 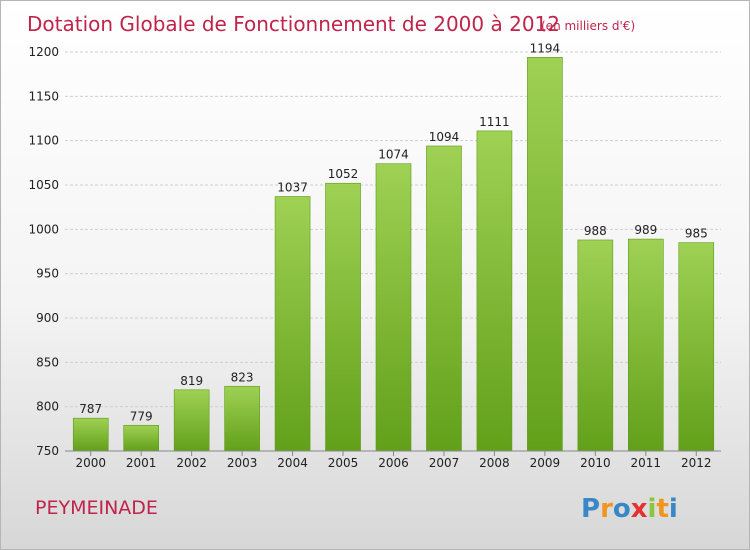 I want to click on value-label: 787, so click(x=90, y=409).